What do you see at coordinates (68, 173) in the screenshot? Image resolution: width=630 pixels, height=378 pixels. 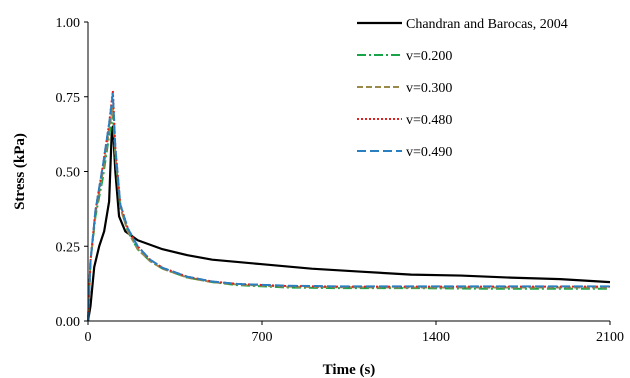 I see `y-tick-label: 0.50` at bounding box center [68, 173].